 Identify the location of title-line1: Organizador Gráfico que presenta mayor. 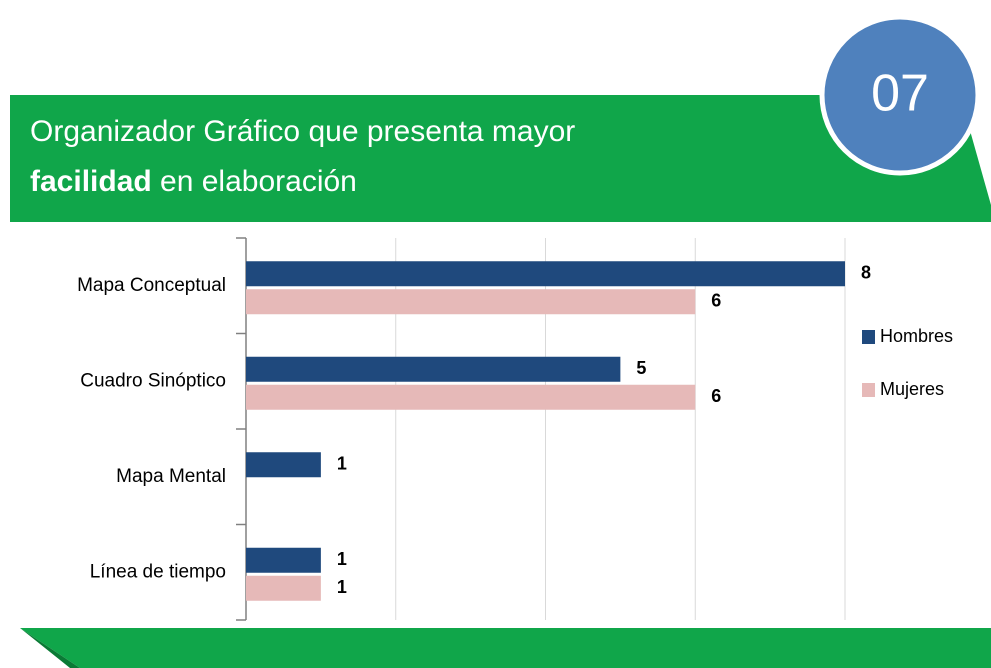
(302, 131).